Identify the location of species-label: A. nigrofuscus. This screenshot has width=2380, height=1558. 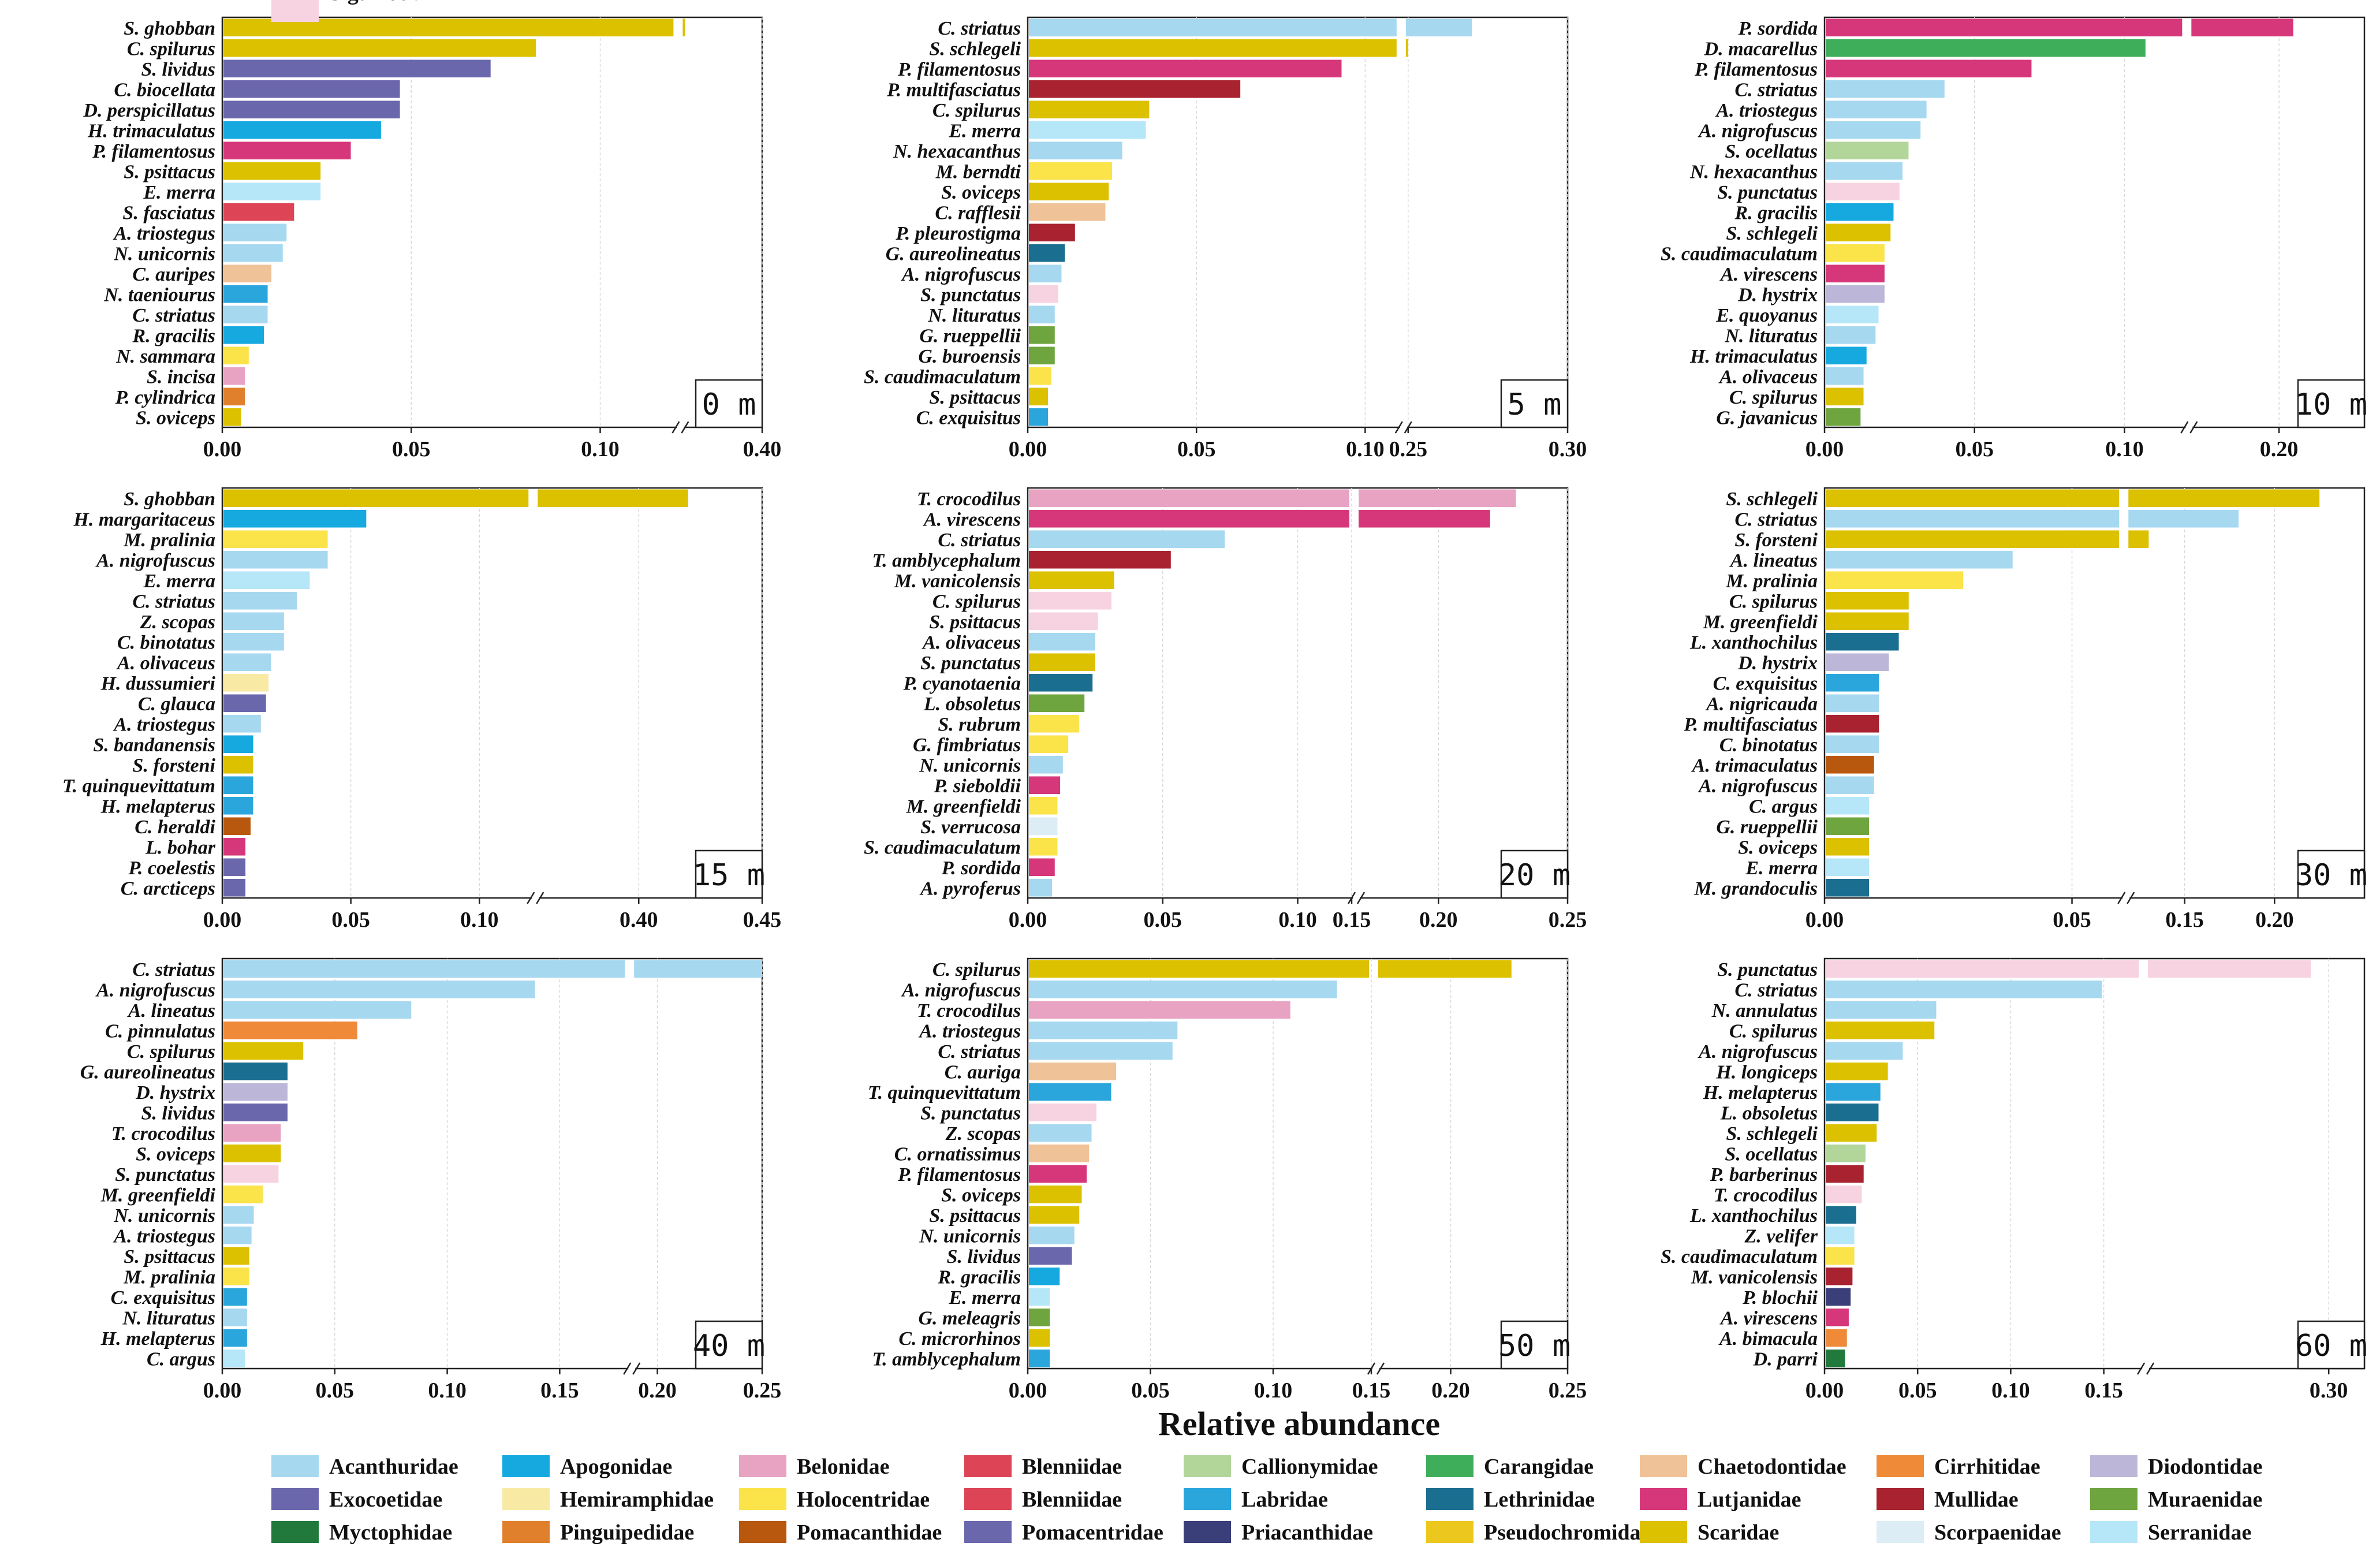
(1758, 130).